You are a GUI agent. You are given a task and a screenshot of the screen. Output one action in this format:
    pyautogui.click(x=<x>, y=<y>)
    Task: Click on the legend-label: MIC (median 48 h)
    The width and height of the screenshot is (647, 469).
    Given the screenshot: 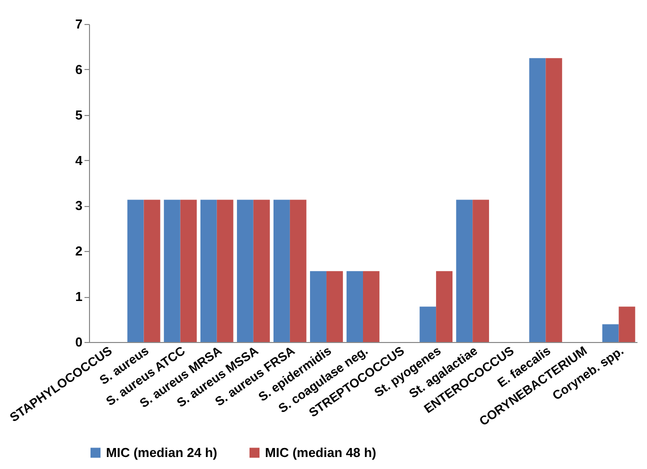 What is the action you would take?
    pyautogui.click(x=320, y=452)
    